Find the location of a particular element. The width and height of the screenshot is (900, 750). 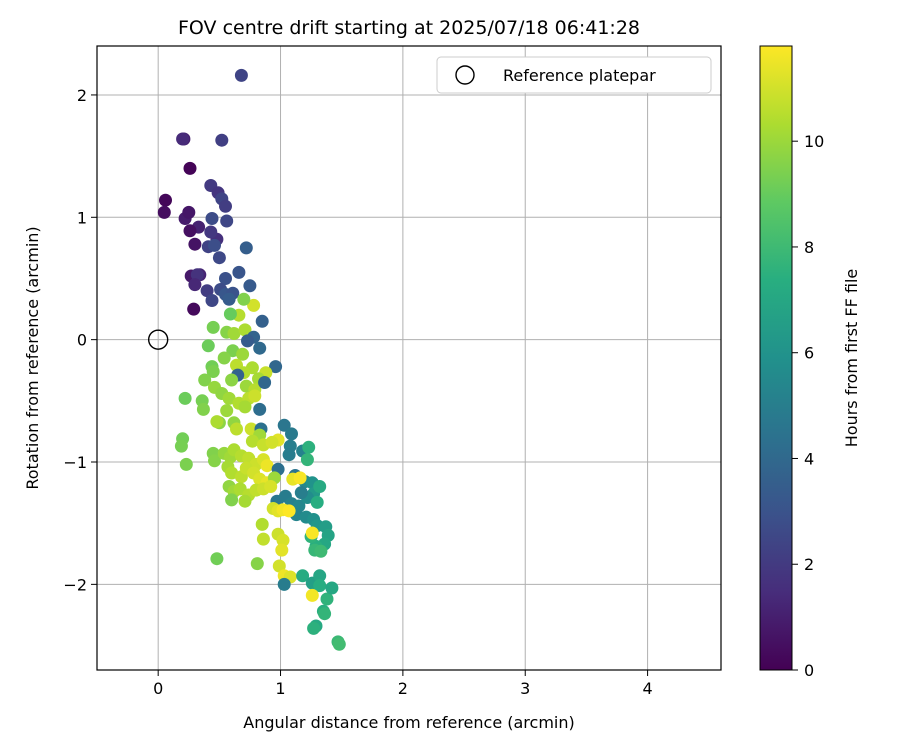

y-axis-label: Rotation from reference (arcmin) is located at coordinates (32, 357).